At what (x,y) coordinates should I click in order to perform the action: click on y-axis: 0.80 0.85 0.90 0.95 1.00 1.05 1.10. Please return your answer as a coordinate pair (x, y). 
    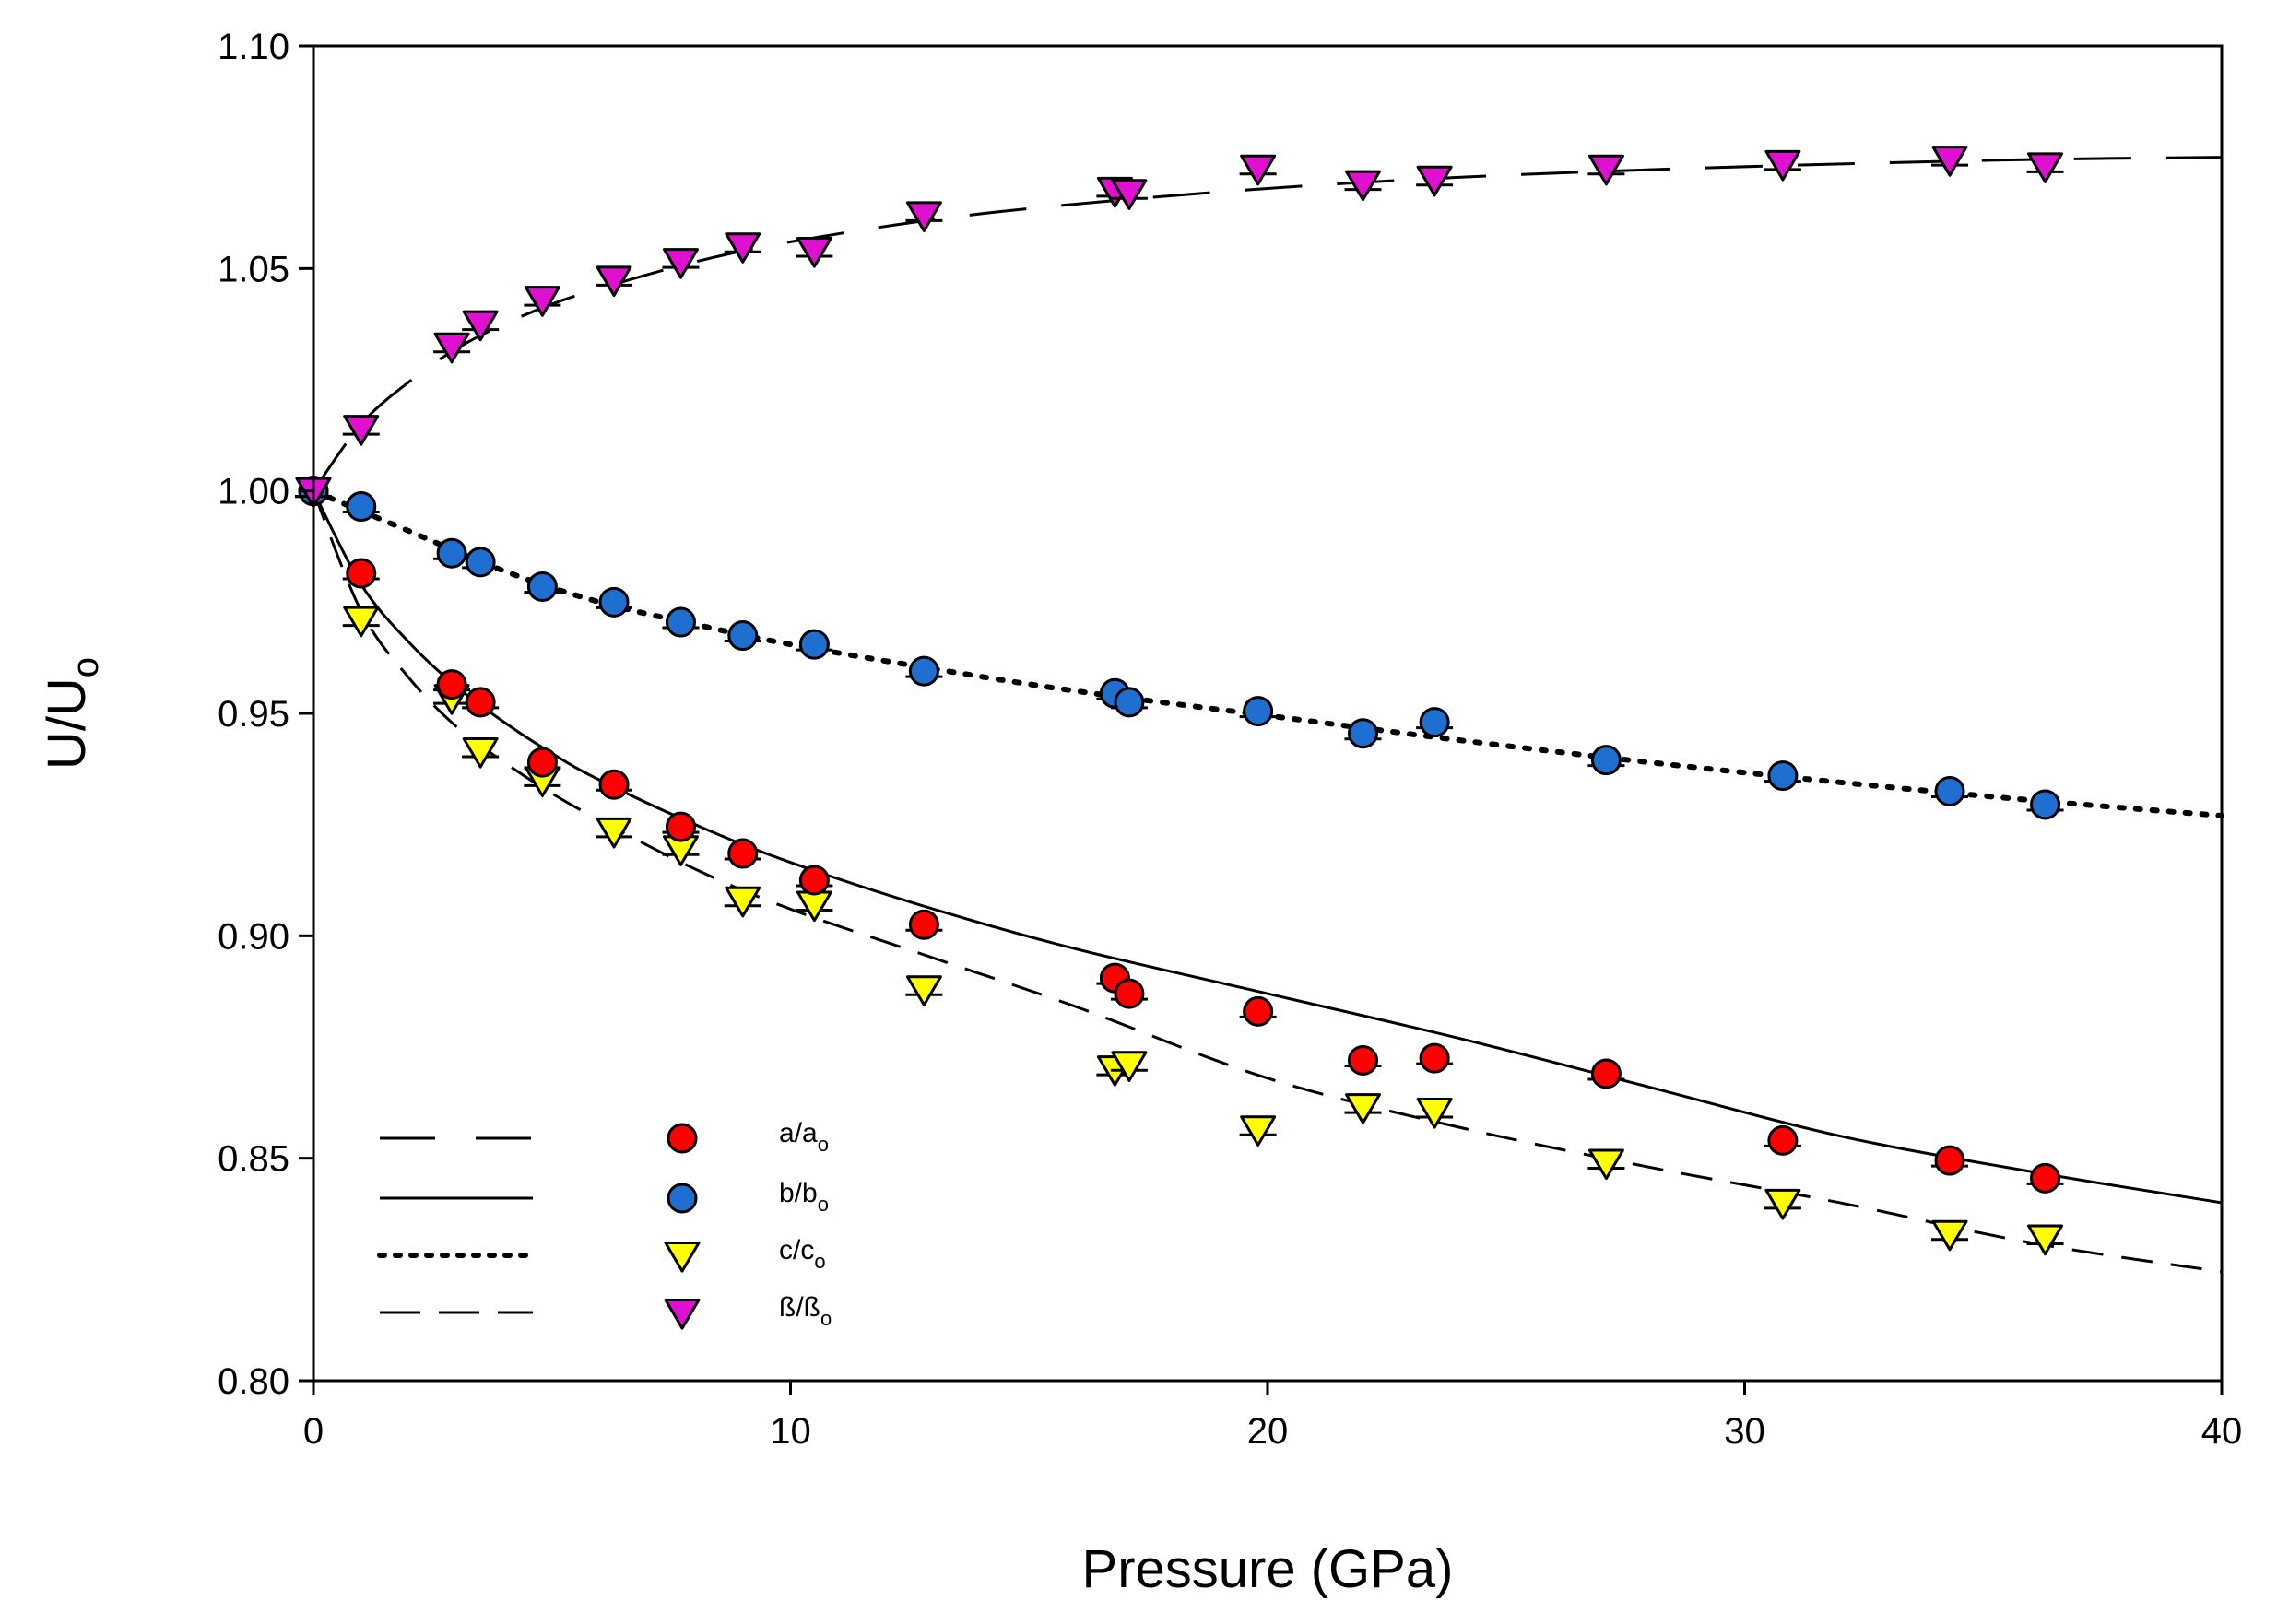
    Looking at the image, I should click on (265, 714).